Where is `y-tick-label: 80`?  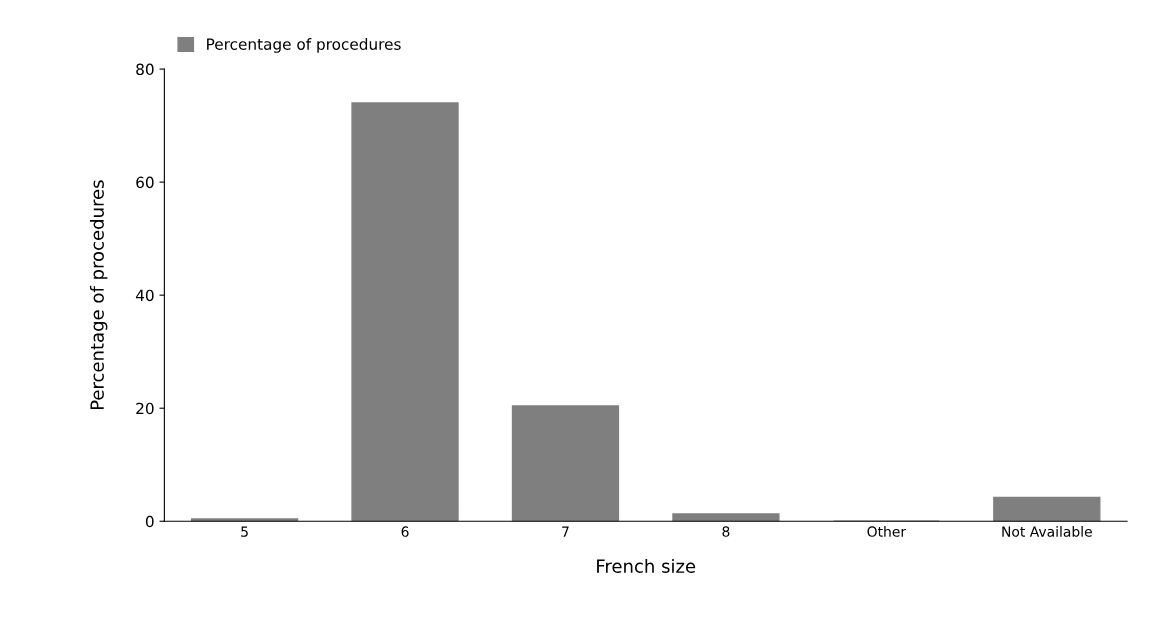 y-tick-label: 80 is located at coordinates (145, 69).